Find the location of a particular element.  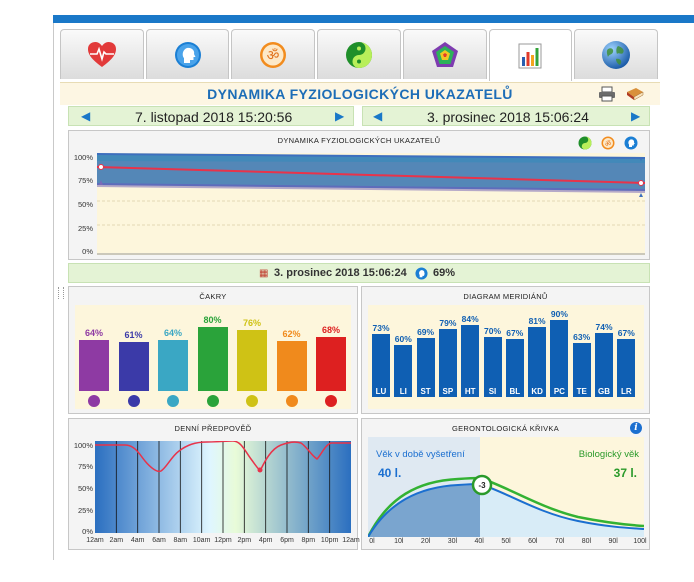

age-label: 10l is located at coordinates (399, 541).